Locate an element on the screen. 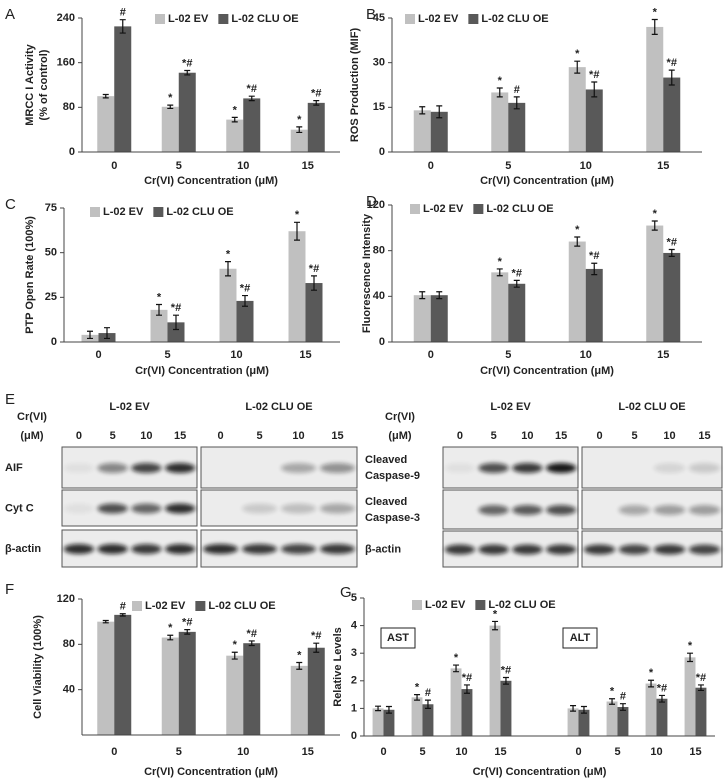 The height and width of the screenshot is (784, 726). y-tick-label: 1 is located at coordinates (354, 708).